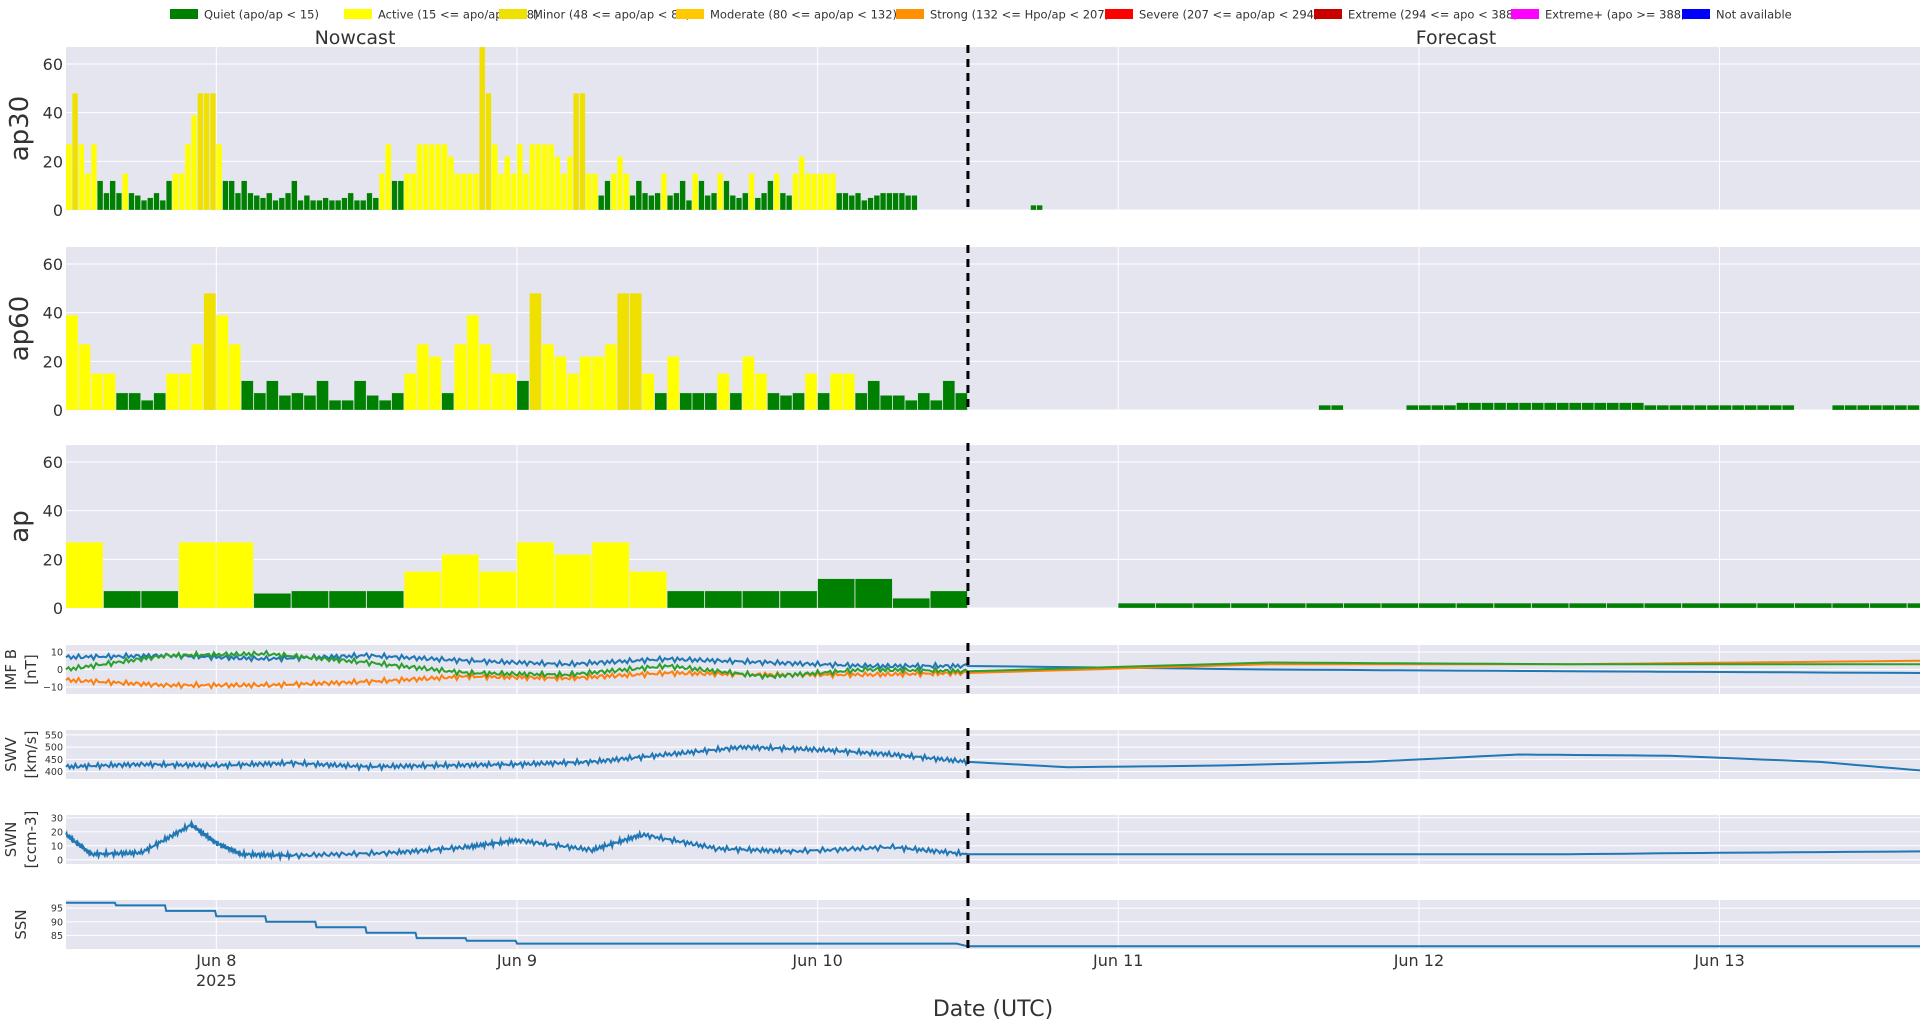  I want to click on panel-imf-b: −10 0 10 IMF B [nT], so click(961, 669).